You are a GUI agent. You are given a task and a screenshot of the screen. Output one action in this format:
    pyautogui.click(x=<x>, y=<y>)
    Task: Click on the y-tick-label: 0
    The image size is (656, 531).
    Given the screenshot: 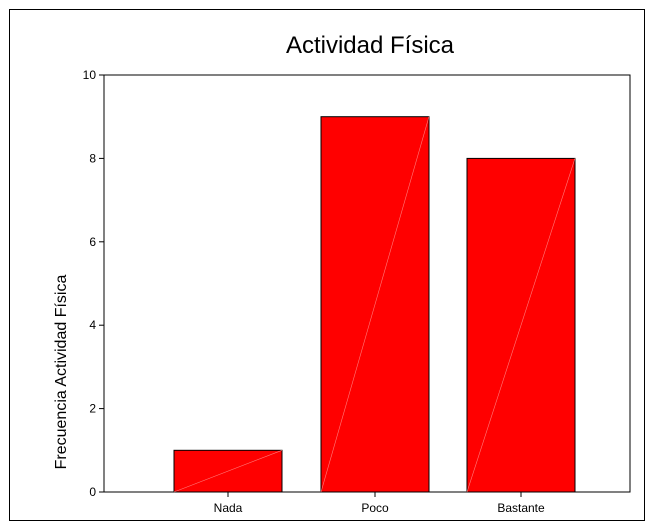 What is the action you would take?
    pyautogui.click(x=92, y=492)
    